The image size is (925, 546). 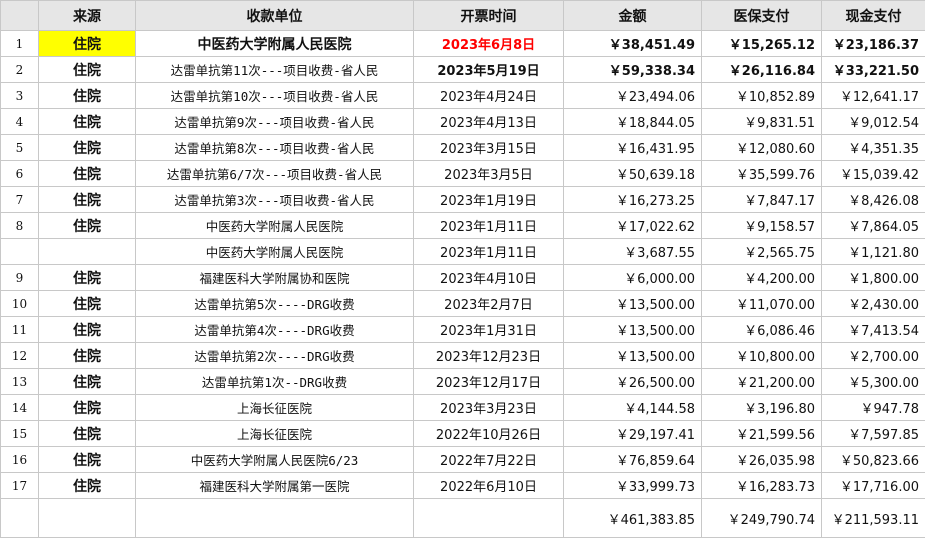 What do you see at coordinates (761, 225) in the screenshot?
I see `insurance-cell: ￥9,158.57` at bounding box center [761, 225].